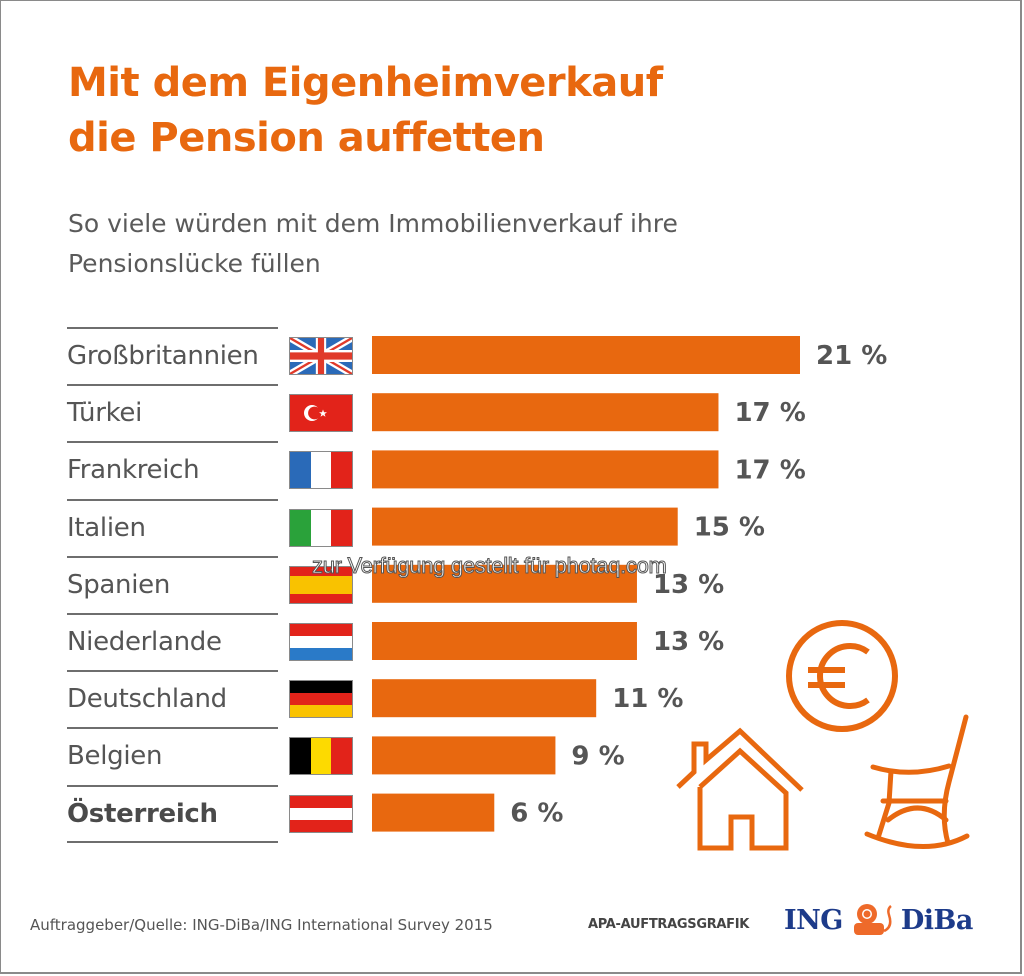 This screenshot has width=1024, height=976. Describe the element at coordinates (321, 413) in the screenshot. I see `turkey-flag-icon` at that location.